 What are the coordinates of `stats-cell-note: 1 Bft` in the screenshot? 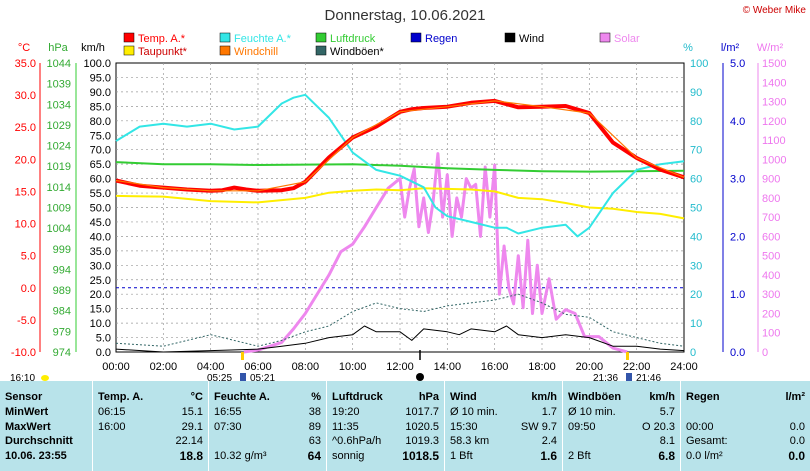 It's located at (461, 455).